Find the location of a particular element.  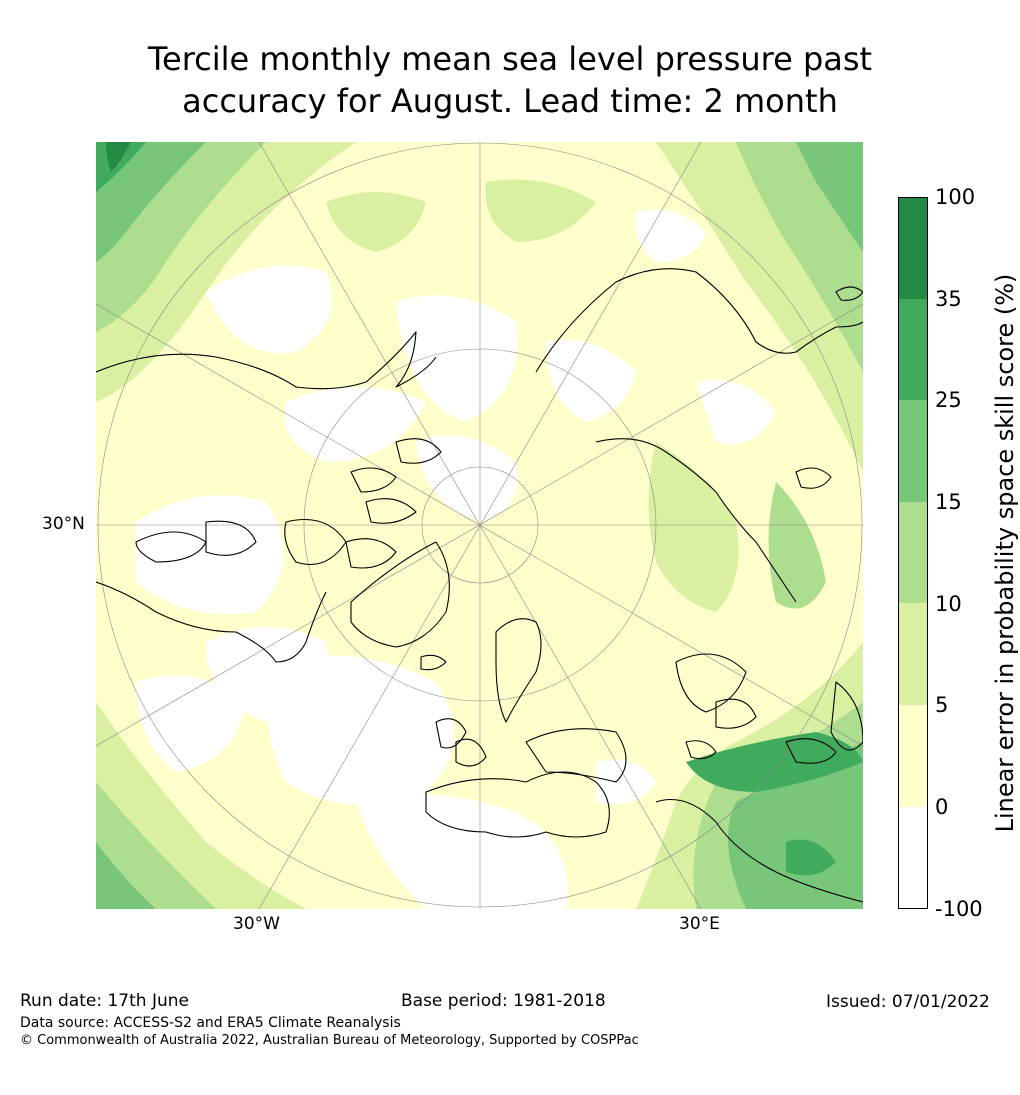

colorbar-bins is located at coordinates (913, 553).